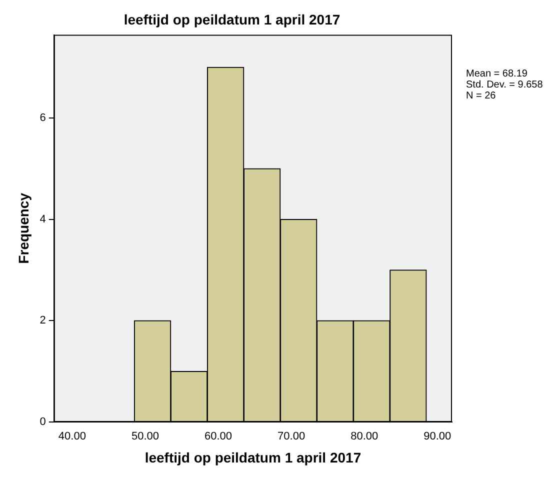  I want to click on x-axis-title: leeftijd op peildatum 1 april 2017, so click(253, 457).